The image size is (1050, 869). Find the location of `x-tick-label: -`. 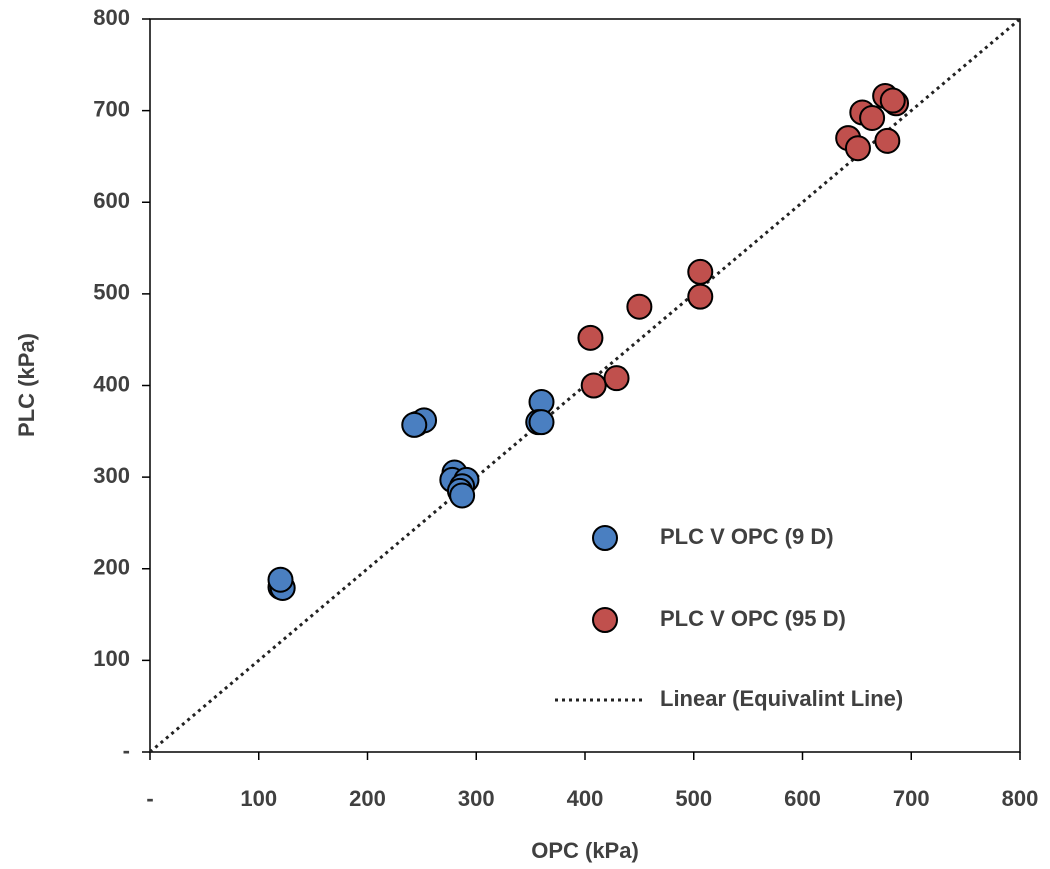

x-tick-label: - is located at coordinates (149, 798).